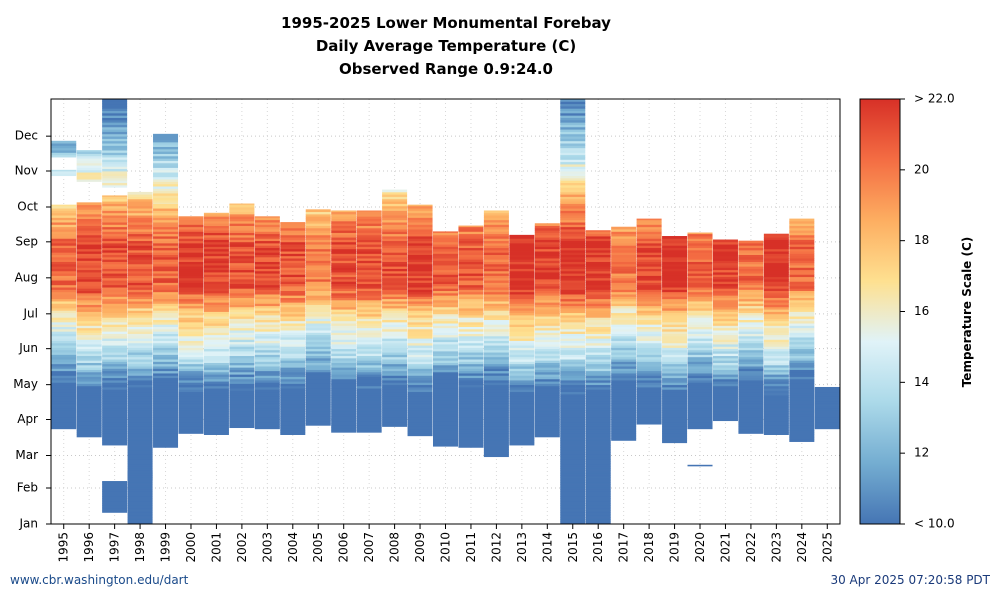 This screenshot has height=600, width=1000. Describe the element at coordinates (99, 580) in the screenshot. I see `footer-source-link: www.cbr.washington.edu/dart` at that location.